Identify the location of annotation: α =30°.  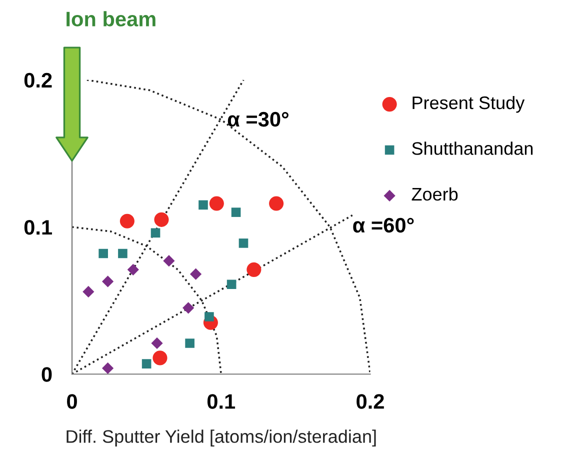
(258, 119).